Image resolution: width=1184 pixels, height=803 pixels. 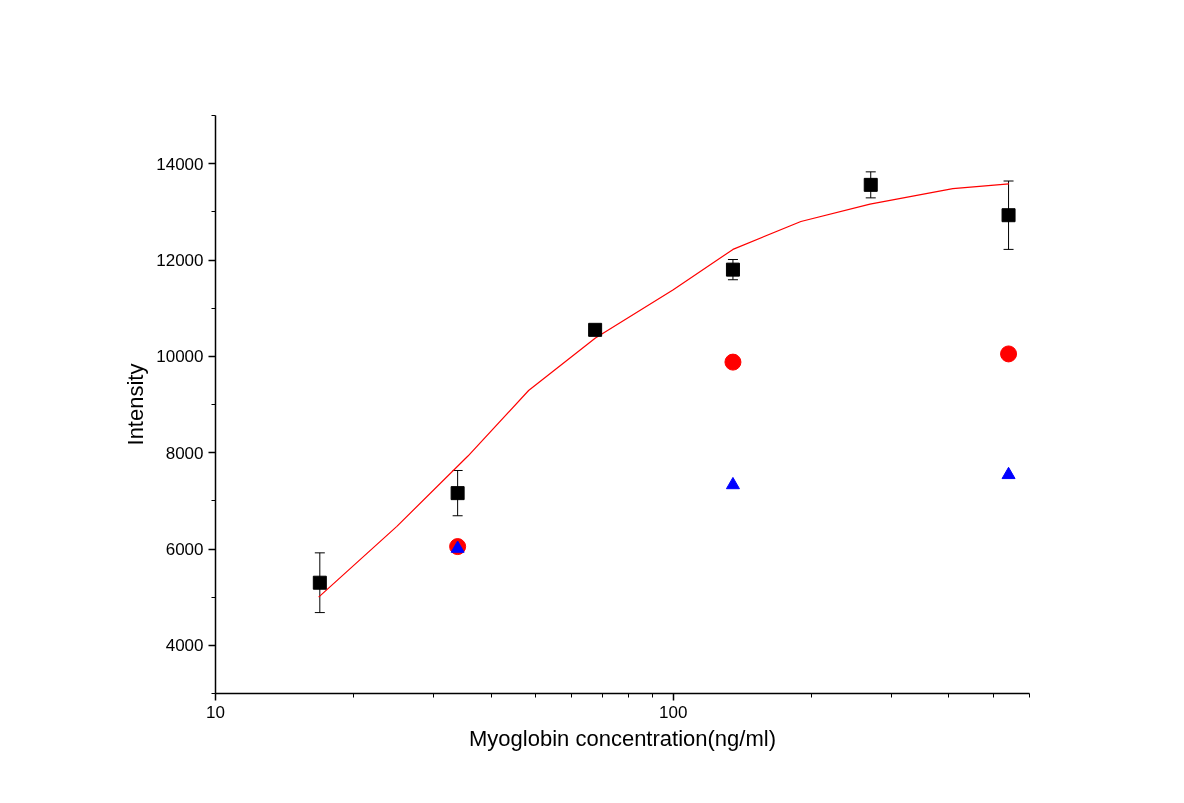 What do you see at coordinates (180, 164) in the screenshot?
I see `y-tick-label: 14000` at bounding box center [180, 164].